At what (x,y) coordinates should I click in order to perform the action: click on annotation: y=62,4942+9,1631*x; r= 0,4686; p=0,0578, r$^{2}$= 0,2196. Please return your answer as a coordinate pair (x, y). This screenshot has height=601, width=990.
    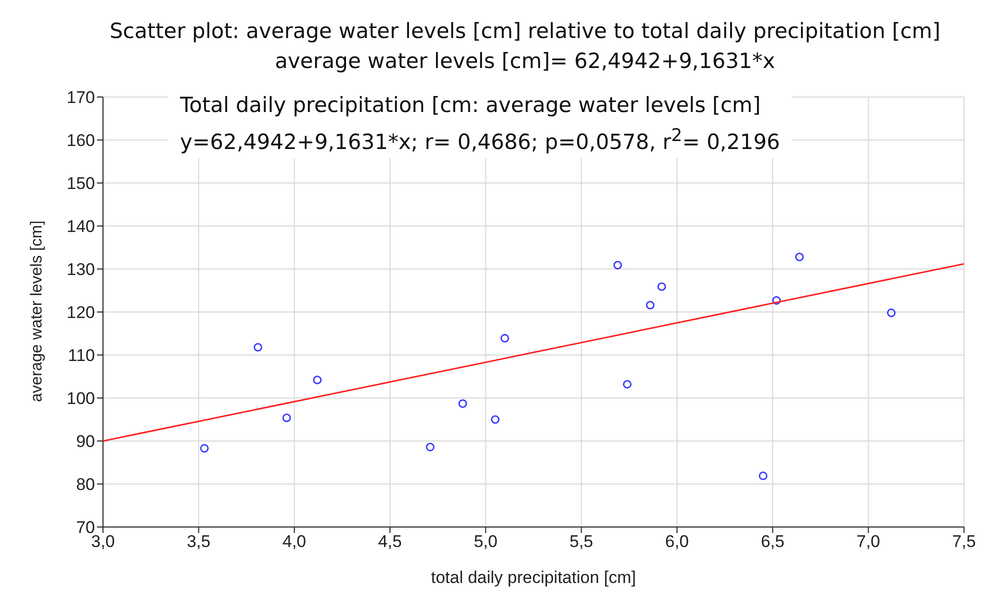
    Looking at the image, I should click on (480, 140).